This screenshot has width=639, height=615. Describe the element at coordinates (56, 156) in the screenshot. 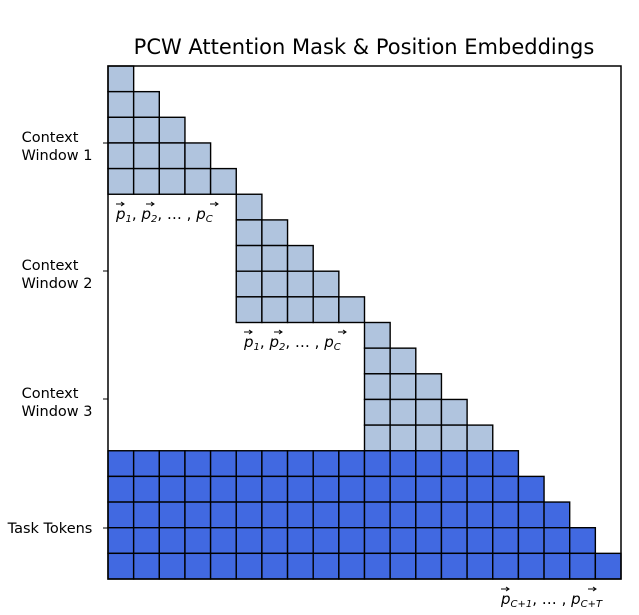

I see `label-window-1-line2: Window 1` at that location.